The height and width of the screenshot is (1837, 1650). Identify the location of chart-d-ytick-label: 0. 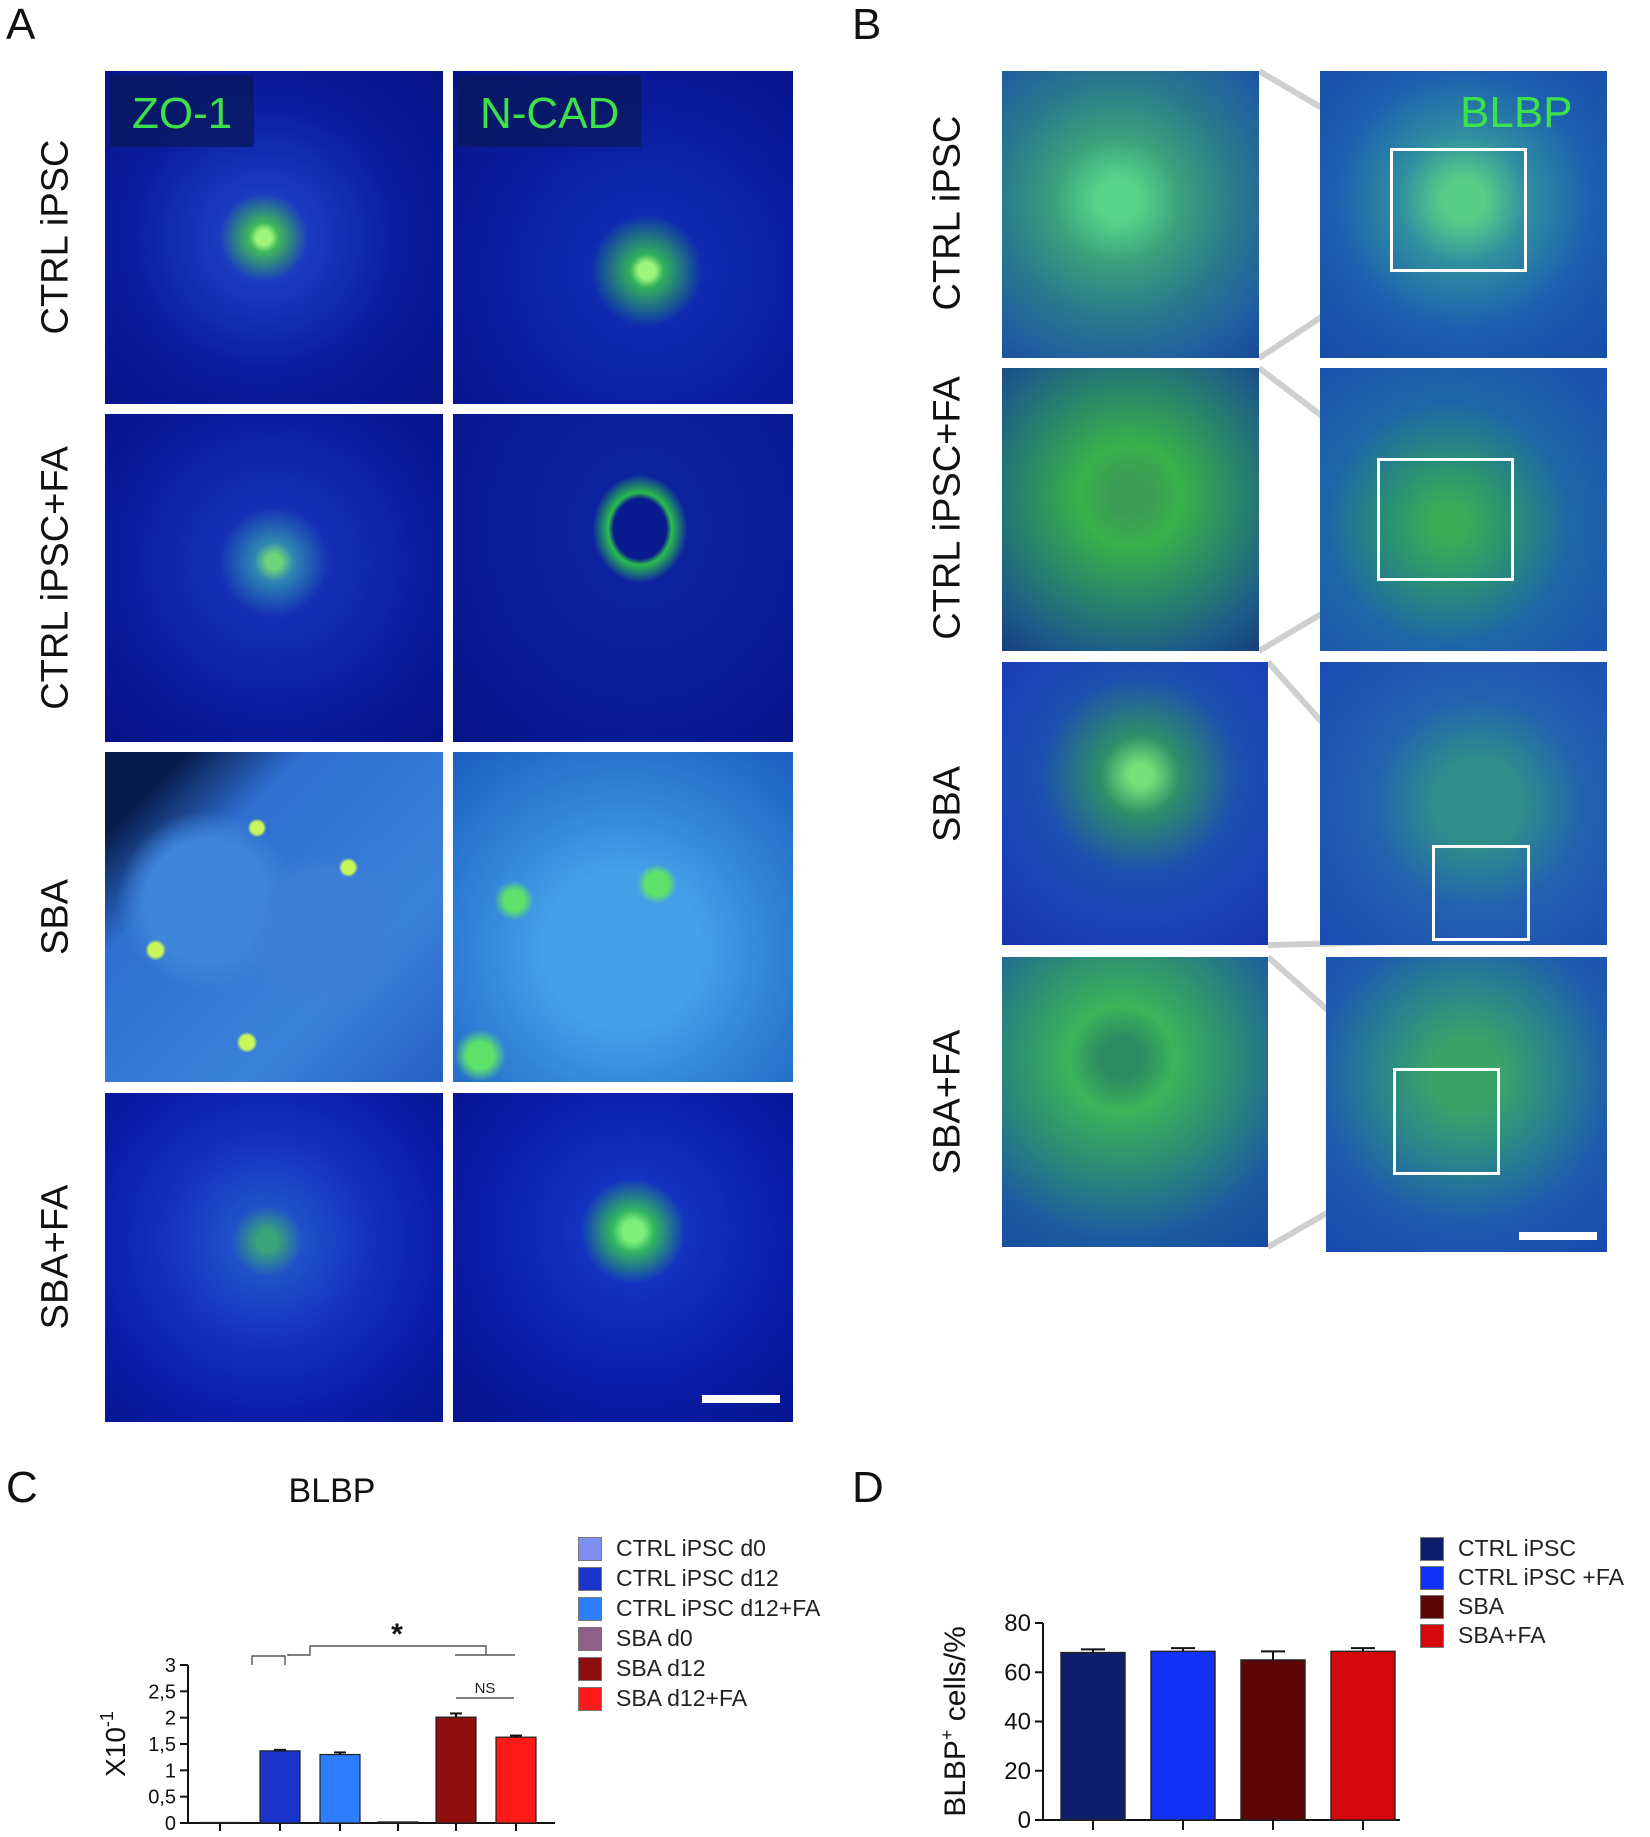
(1024, 1820).